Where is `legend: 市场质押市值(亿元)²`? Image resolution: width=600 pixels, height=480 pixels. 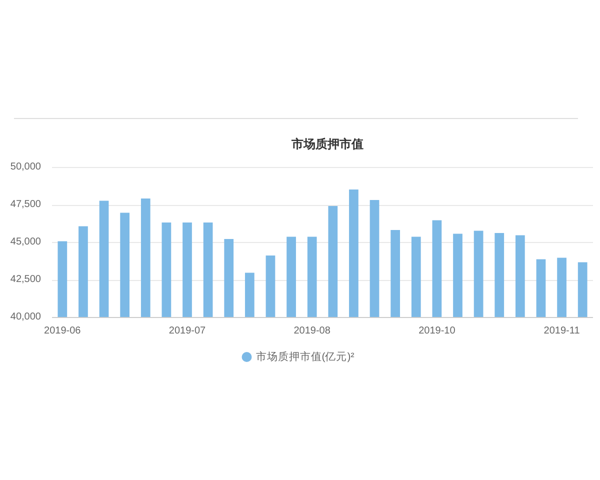
legend: 市场质押市值(亿元)² is located at coordinates (298, 357).